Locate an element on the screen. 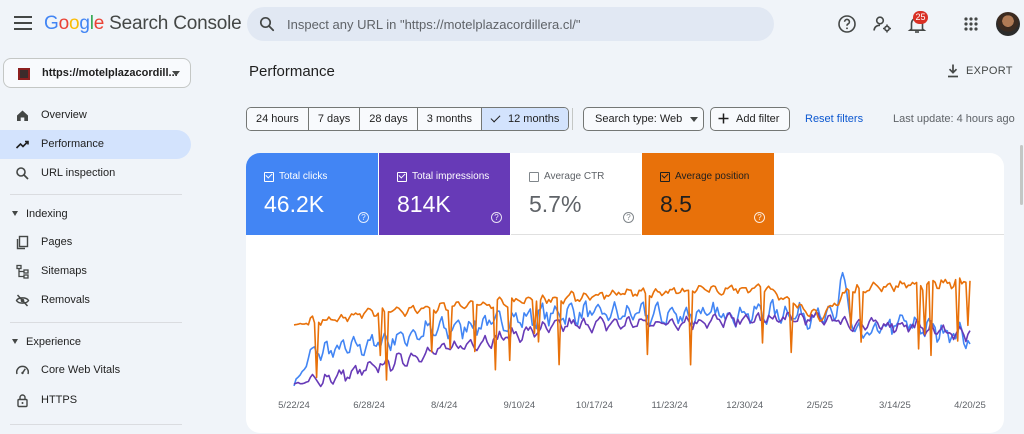 The width and height of the screenshot is (1024, 434). x-tick-label: 10/17/24 is located at coordinates (594, 405).